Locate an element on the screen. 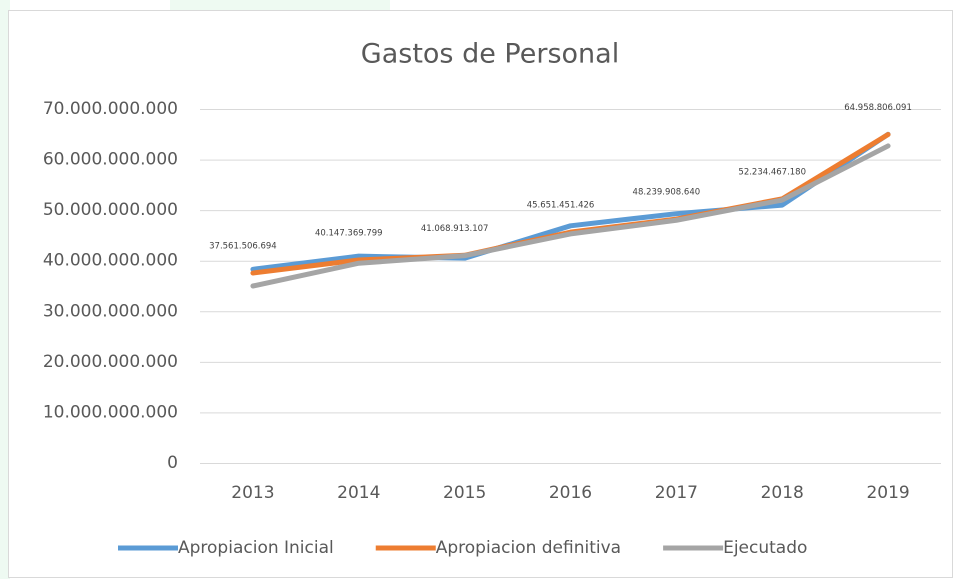  data-label: 40.147.369.799 is located at coordinates (349, 233).